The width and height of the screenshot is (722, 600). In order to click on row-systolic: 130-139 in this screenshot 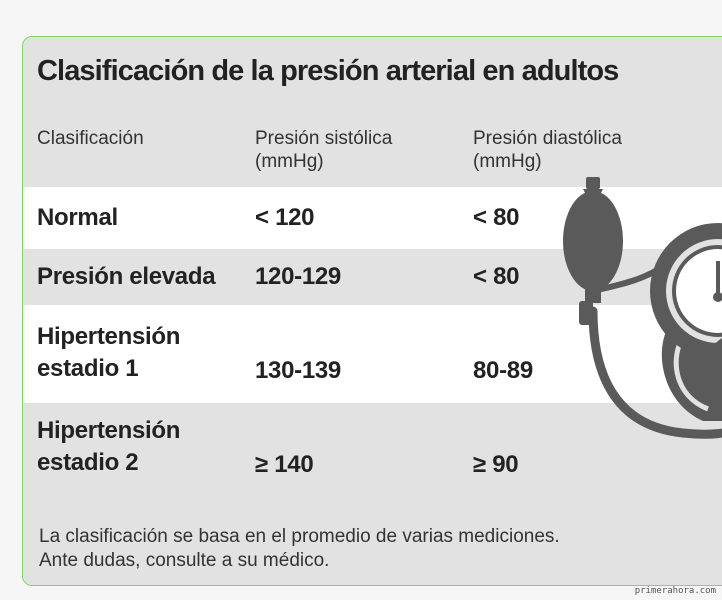, I will do `click(298, 370)`.